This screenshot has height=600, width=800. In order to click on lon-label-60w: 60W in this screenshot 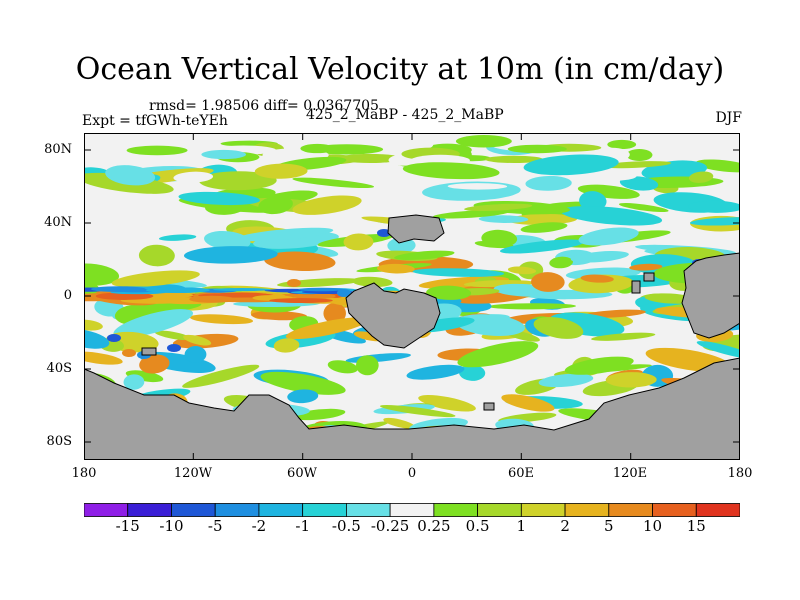, I will do `click(302, 473)`.